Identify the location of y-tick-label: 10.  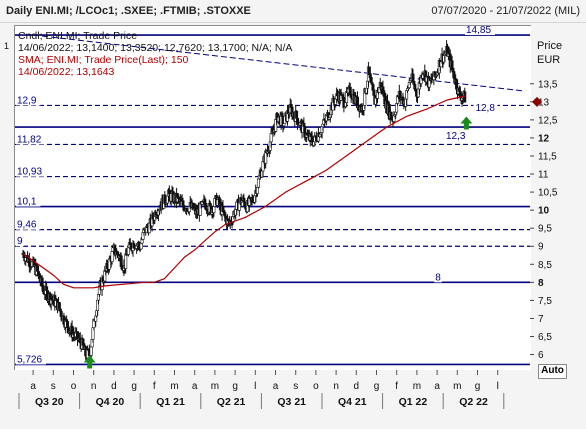
(544, 211).